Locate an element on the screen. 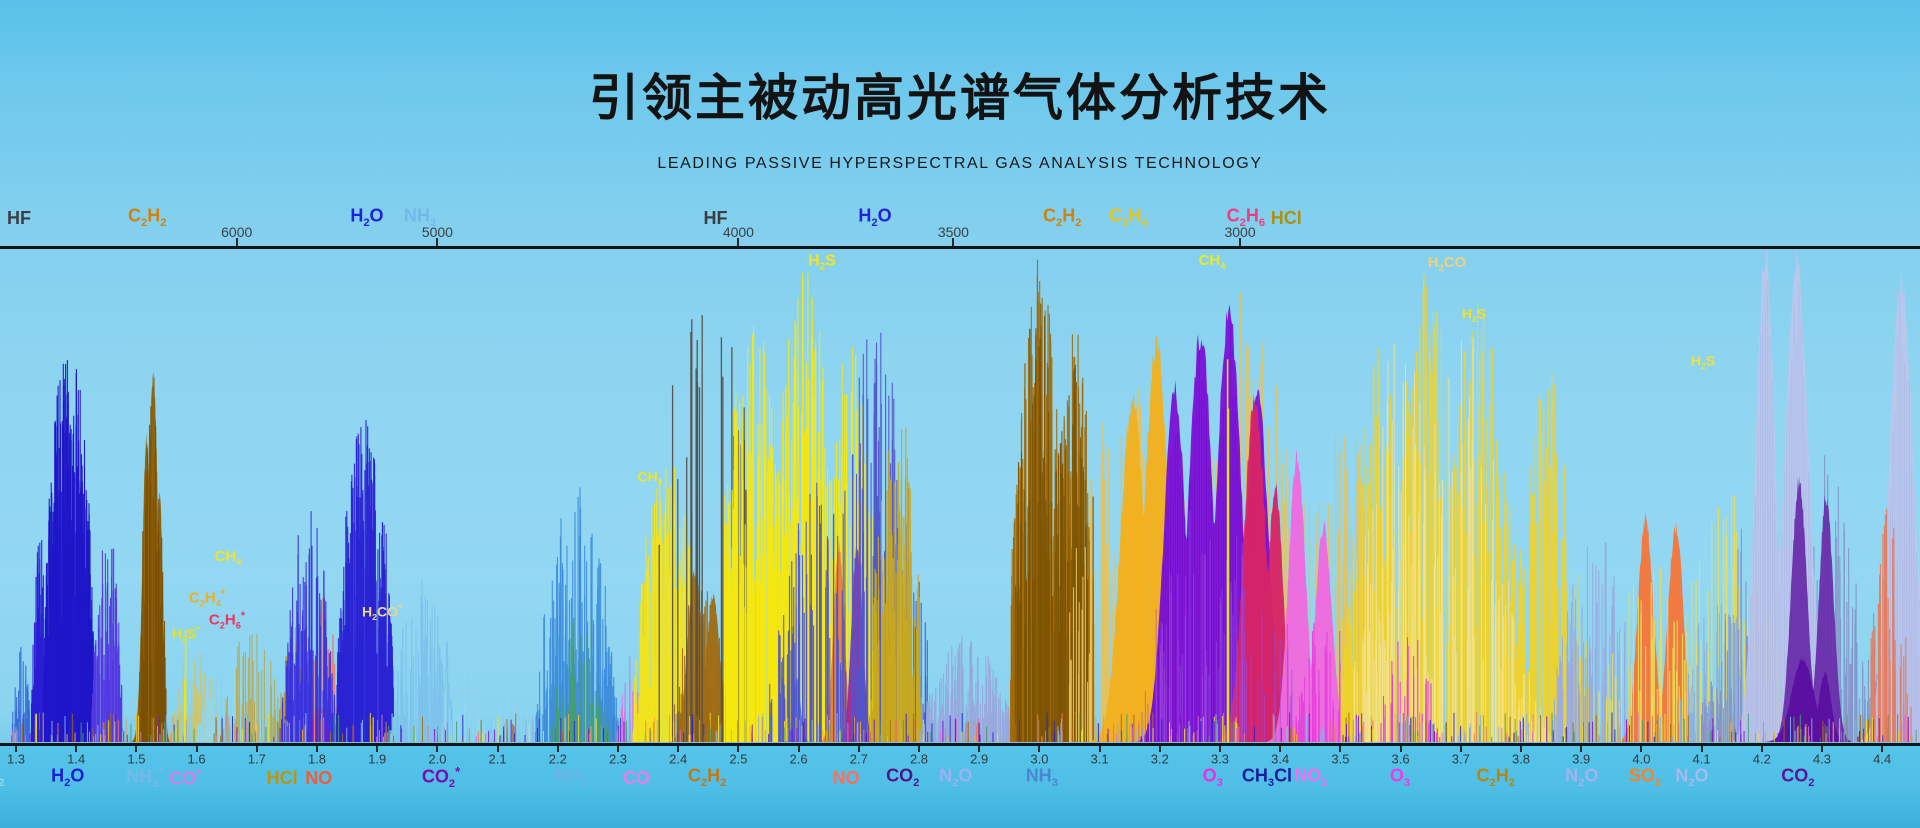  top-axis-line is located at coordinates (960, 247).